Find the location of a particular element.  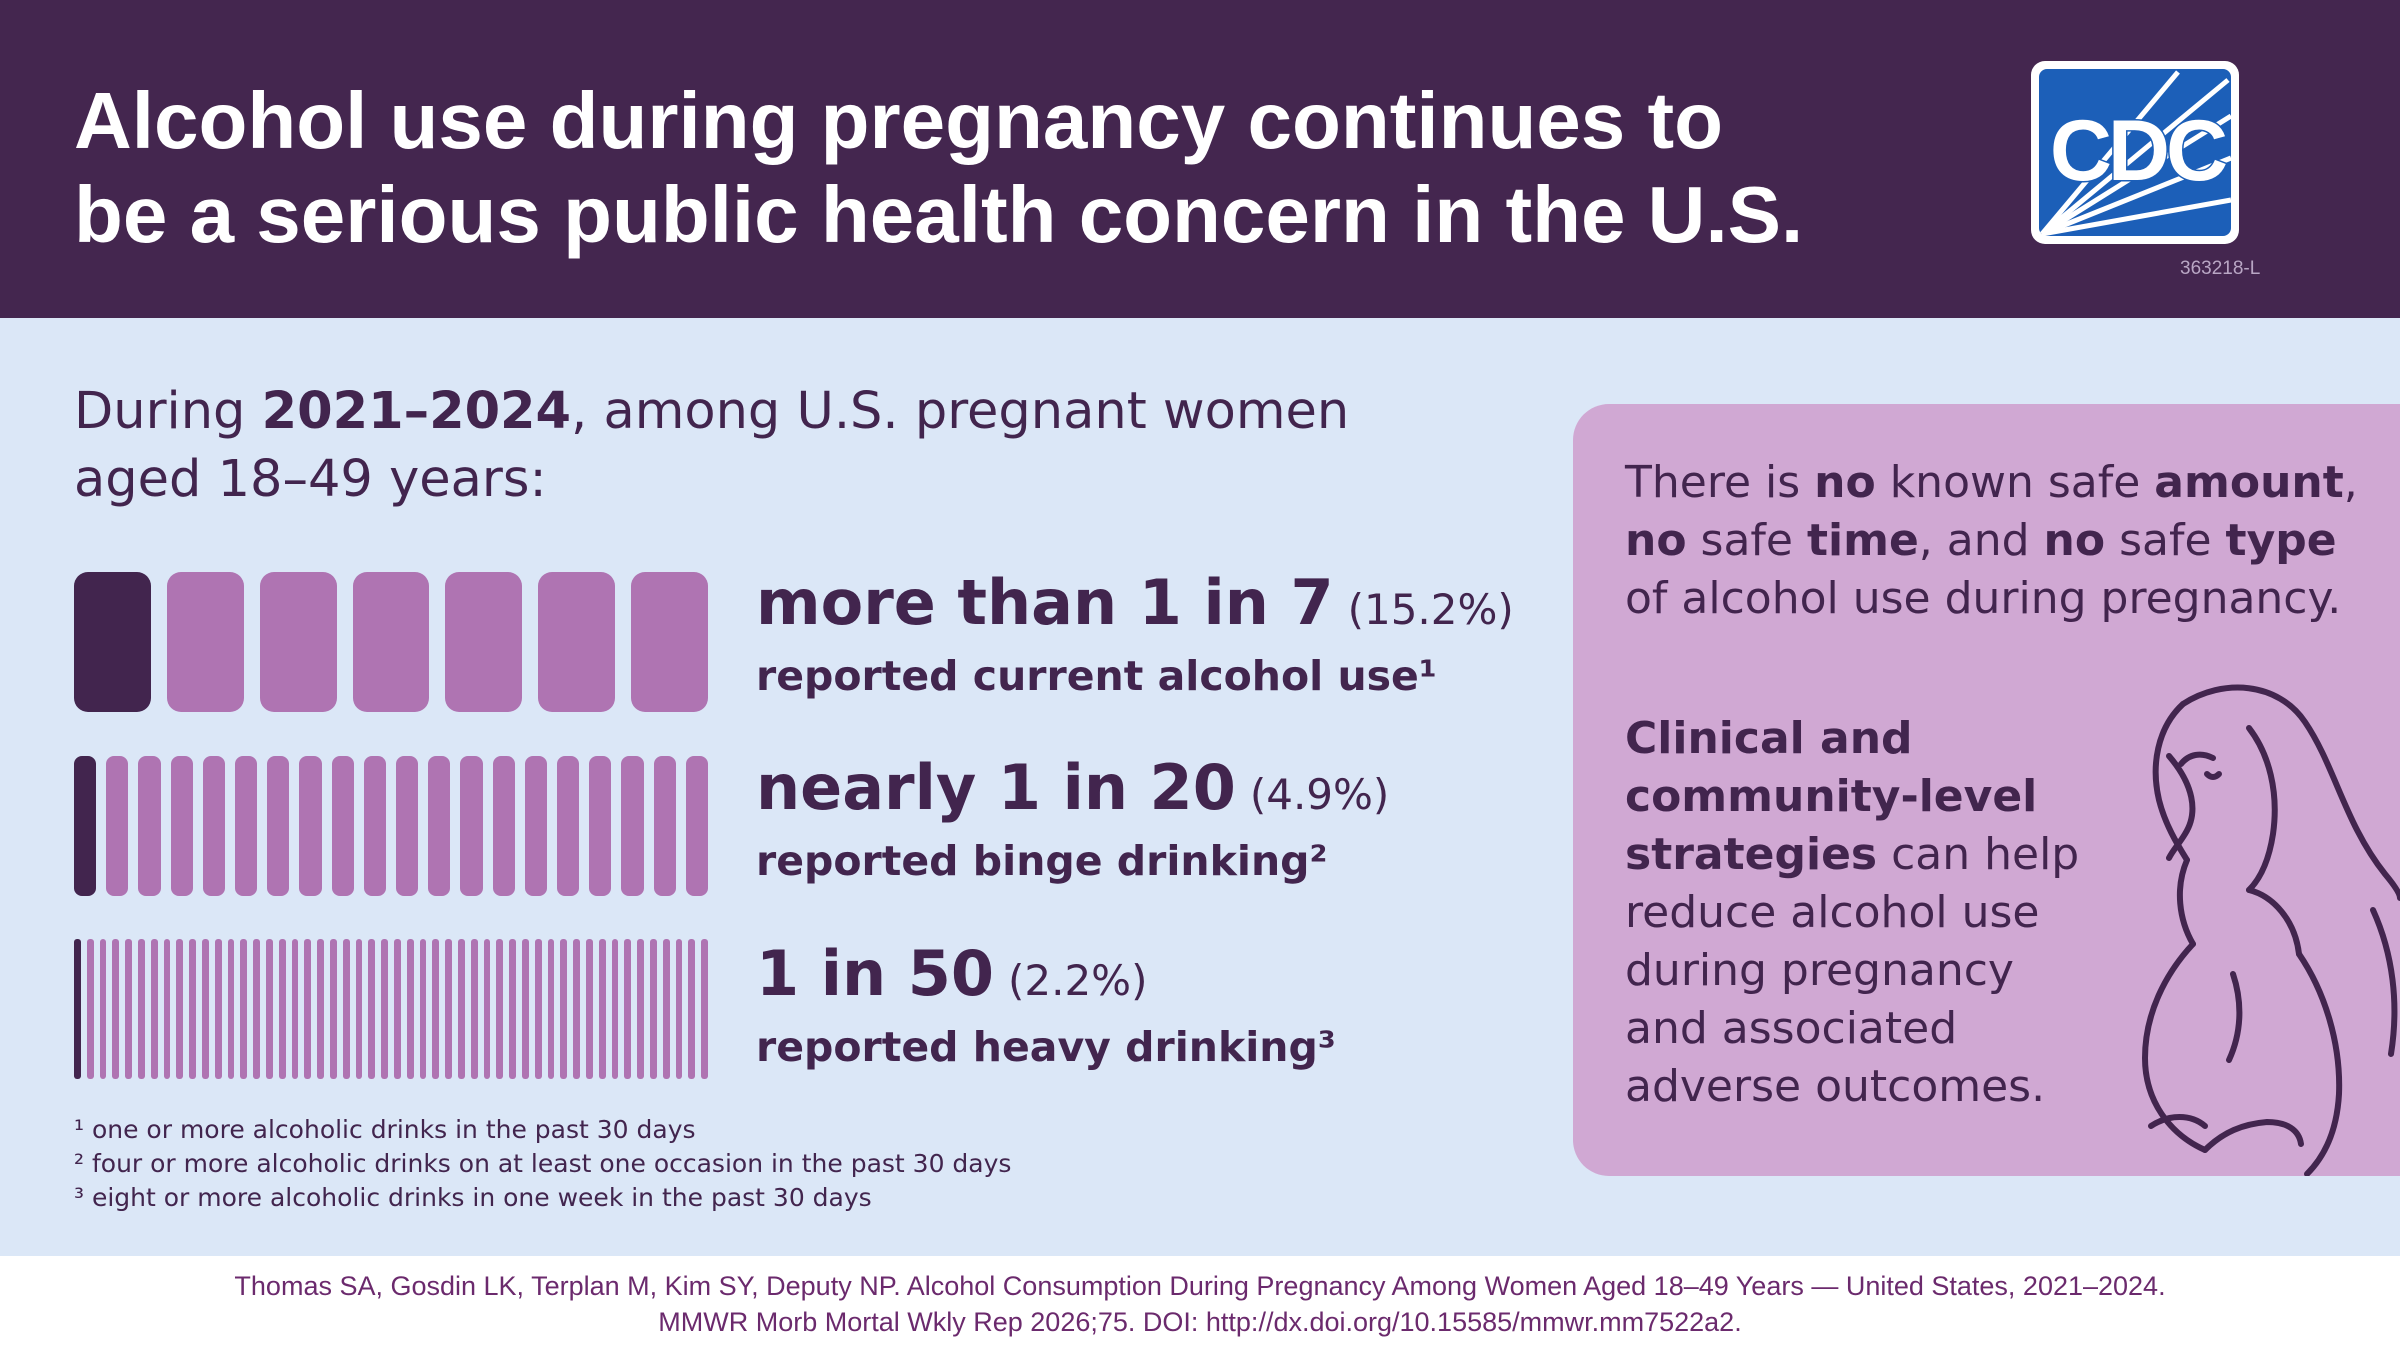

stat-percent: (2.2%) is located at coordinates (1077, 980).